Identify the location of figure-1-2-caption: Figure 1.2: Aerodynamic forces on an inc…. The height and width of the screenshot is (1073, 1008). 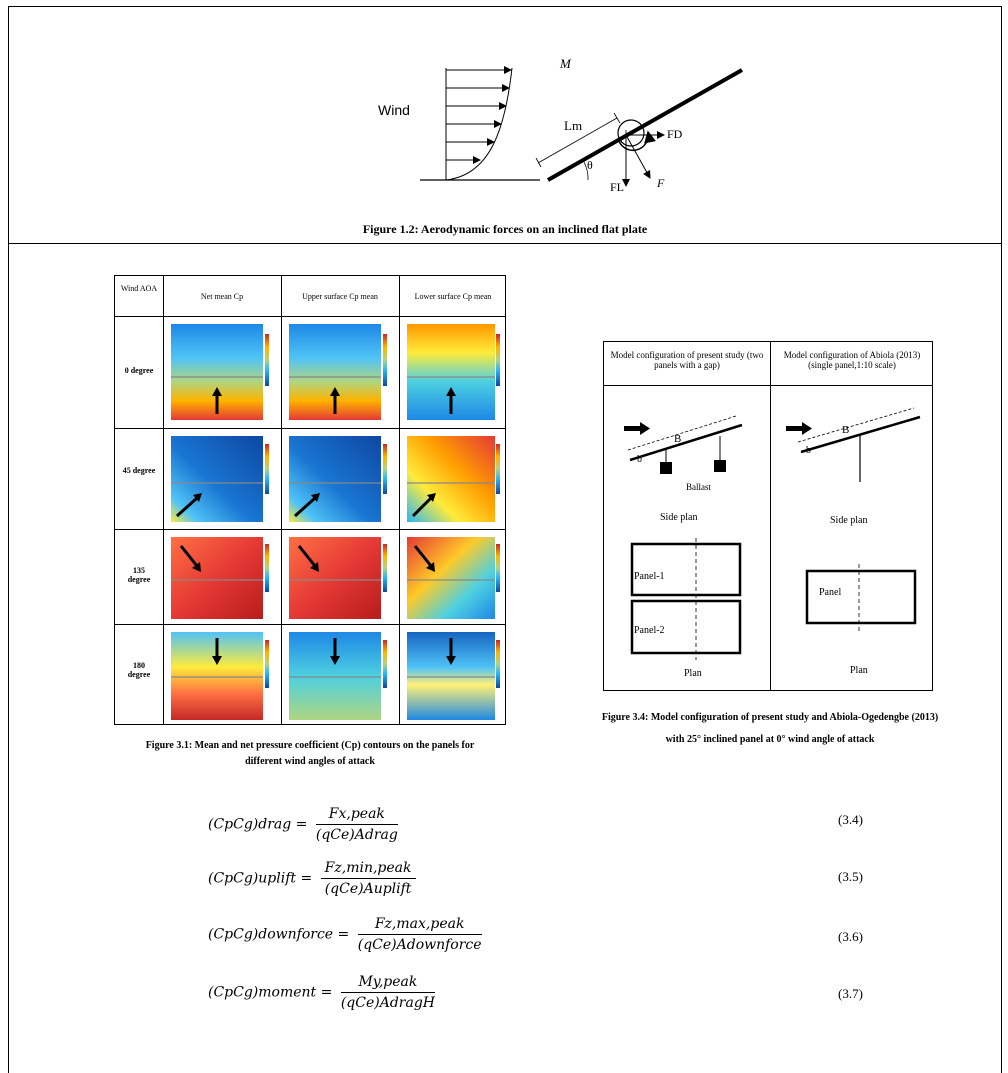
(505, 229).